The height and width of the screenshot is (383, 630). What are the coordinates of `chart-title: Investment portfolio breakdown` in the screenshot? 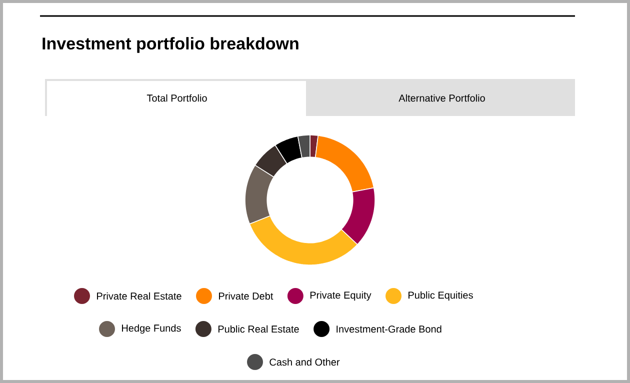 It's located at (170, 45).